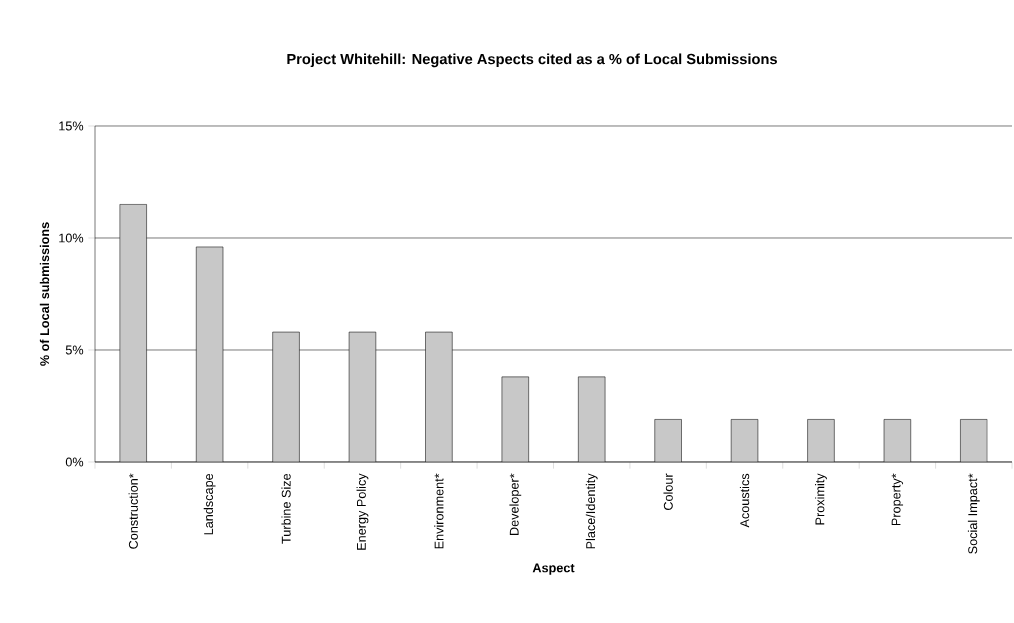 The height and width of the screenshot is (623, 1014). What do you see at coordinates (74, 462) in the screenshot?
I see `y-tick-label: 0%` at bounding box center [74, 462].